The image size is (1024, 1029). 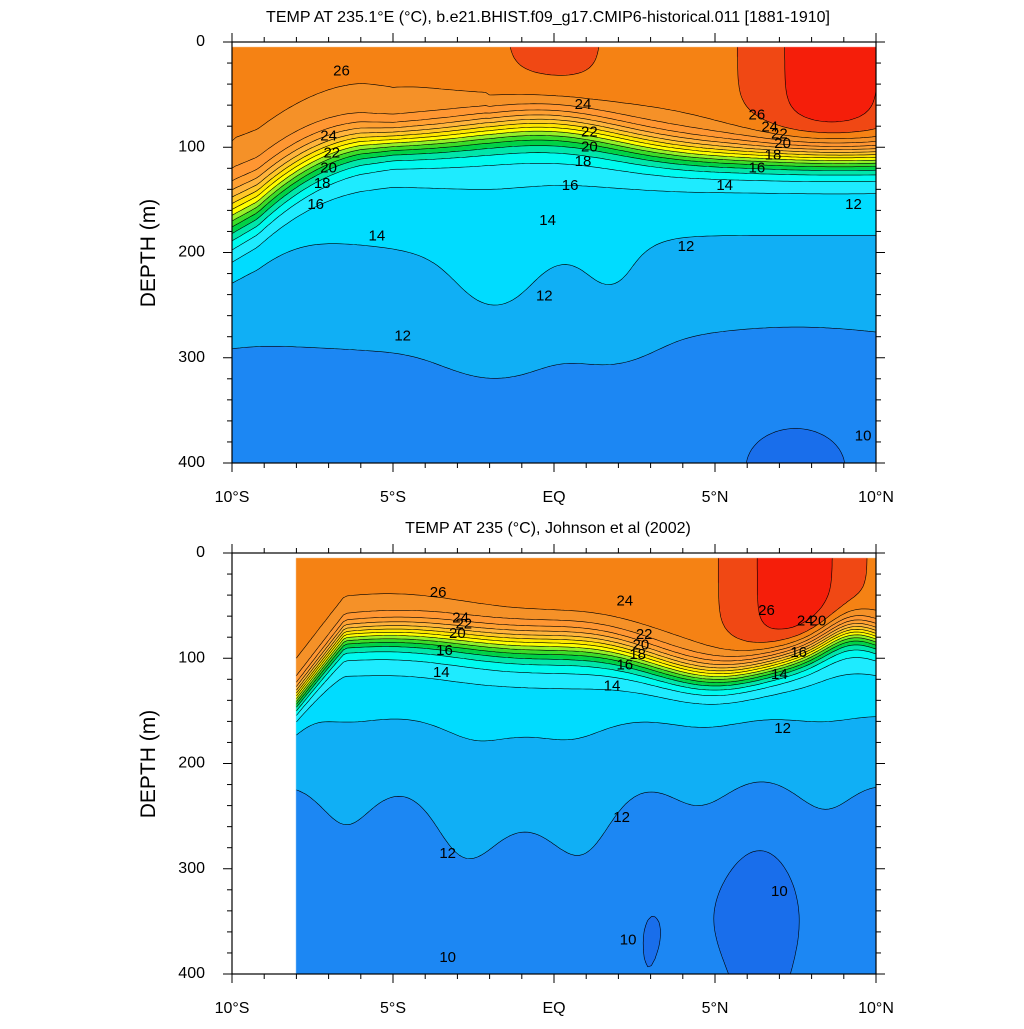 I want to click on y-axis-label: DEPTH (m), so click(x=148, y=253).